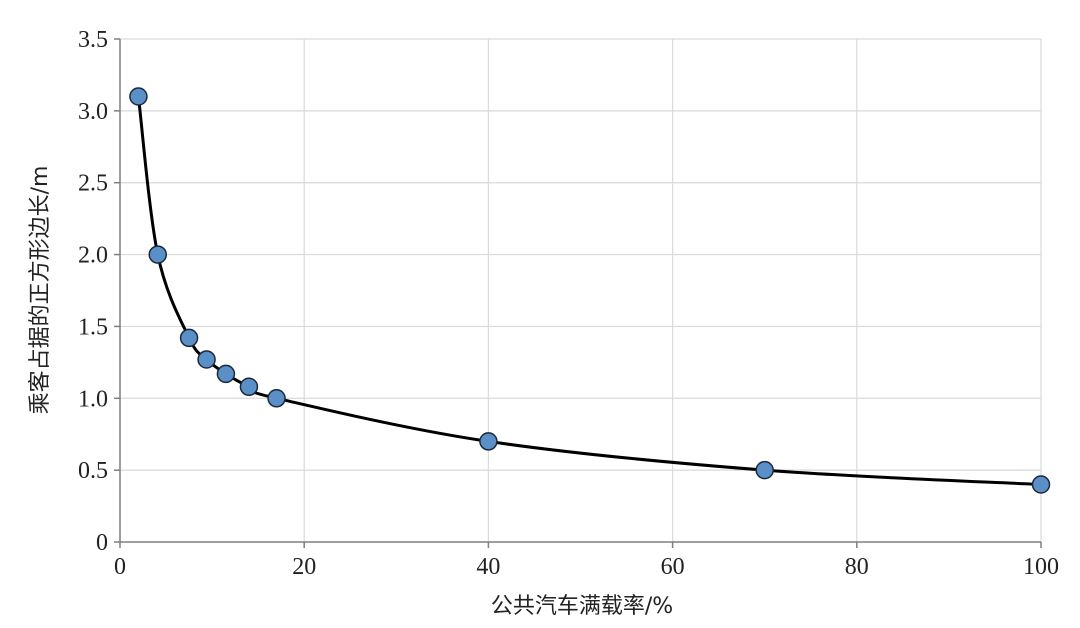 The width and height of the screenshot is (1080, 628). What do you see at coordinates (93, 112) in the screenshot?
I see `y-tick-label: 3.0` at bounding box center [93, 112].